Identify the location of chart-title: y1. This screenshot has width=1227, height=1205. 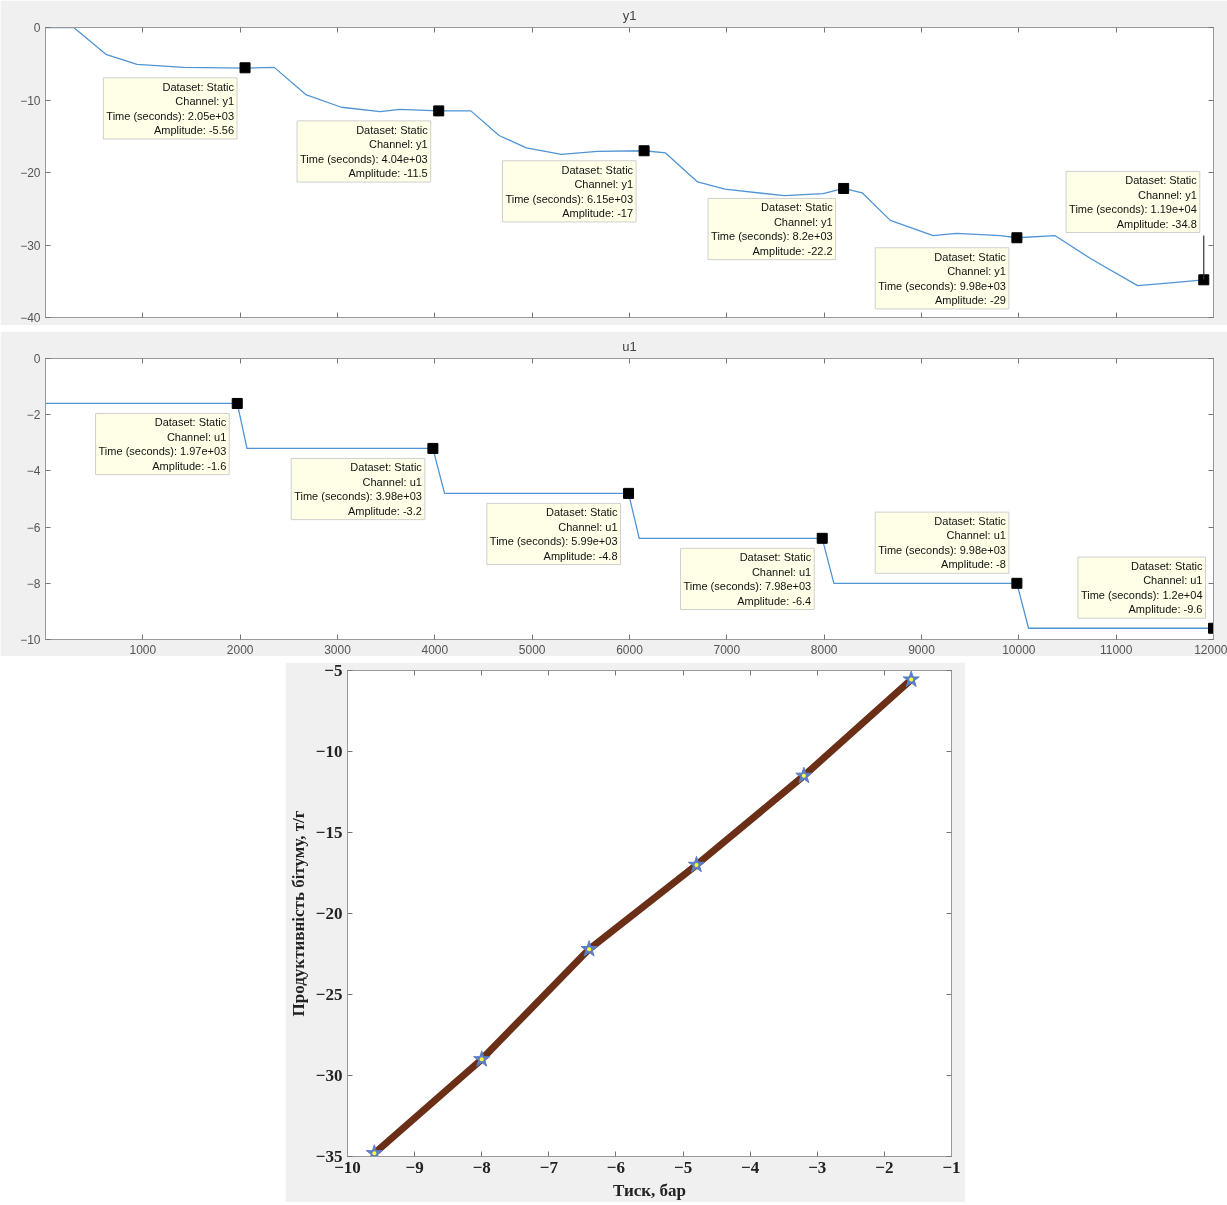
(629, 15).